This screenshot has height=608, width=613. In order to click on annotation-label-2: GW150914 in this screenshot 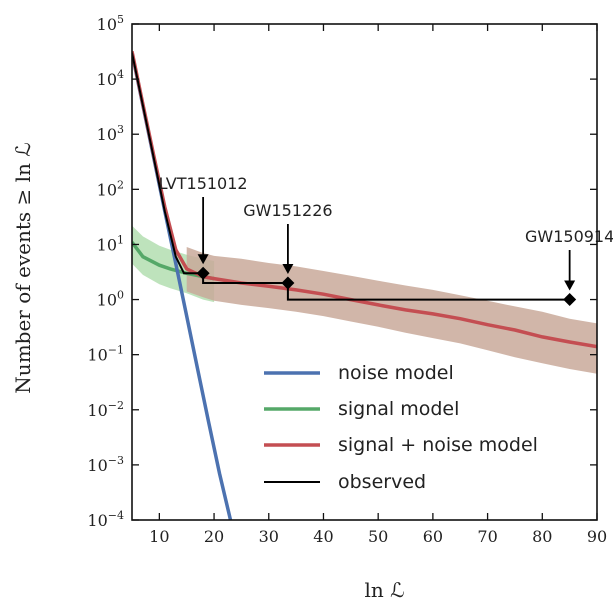, I will do `click(569, 236)`.